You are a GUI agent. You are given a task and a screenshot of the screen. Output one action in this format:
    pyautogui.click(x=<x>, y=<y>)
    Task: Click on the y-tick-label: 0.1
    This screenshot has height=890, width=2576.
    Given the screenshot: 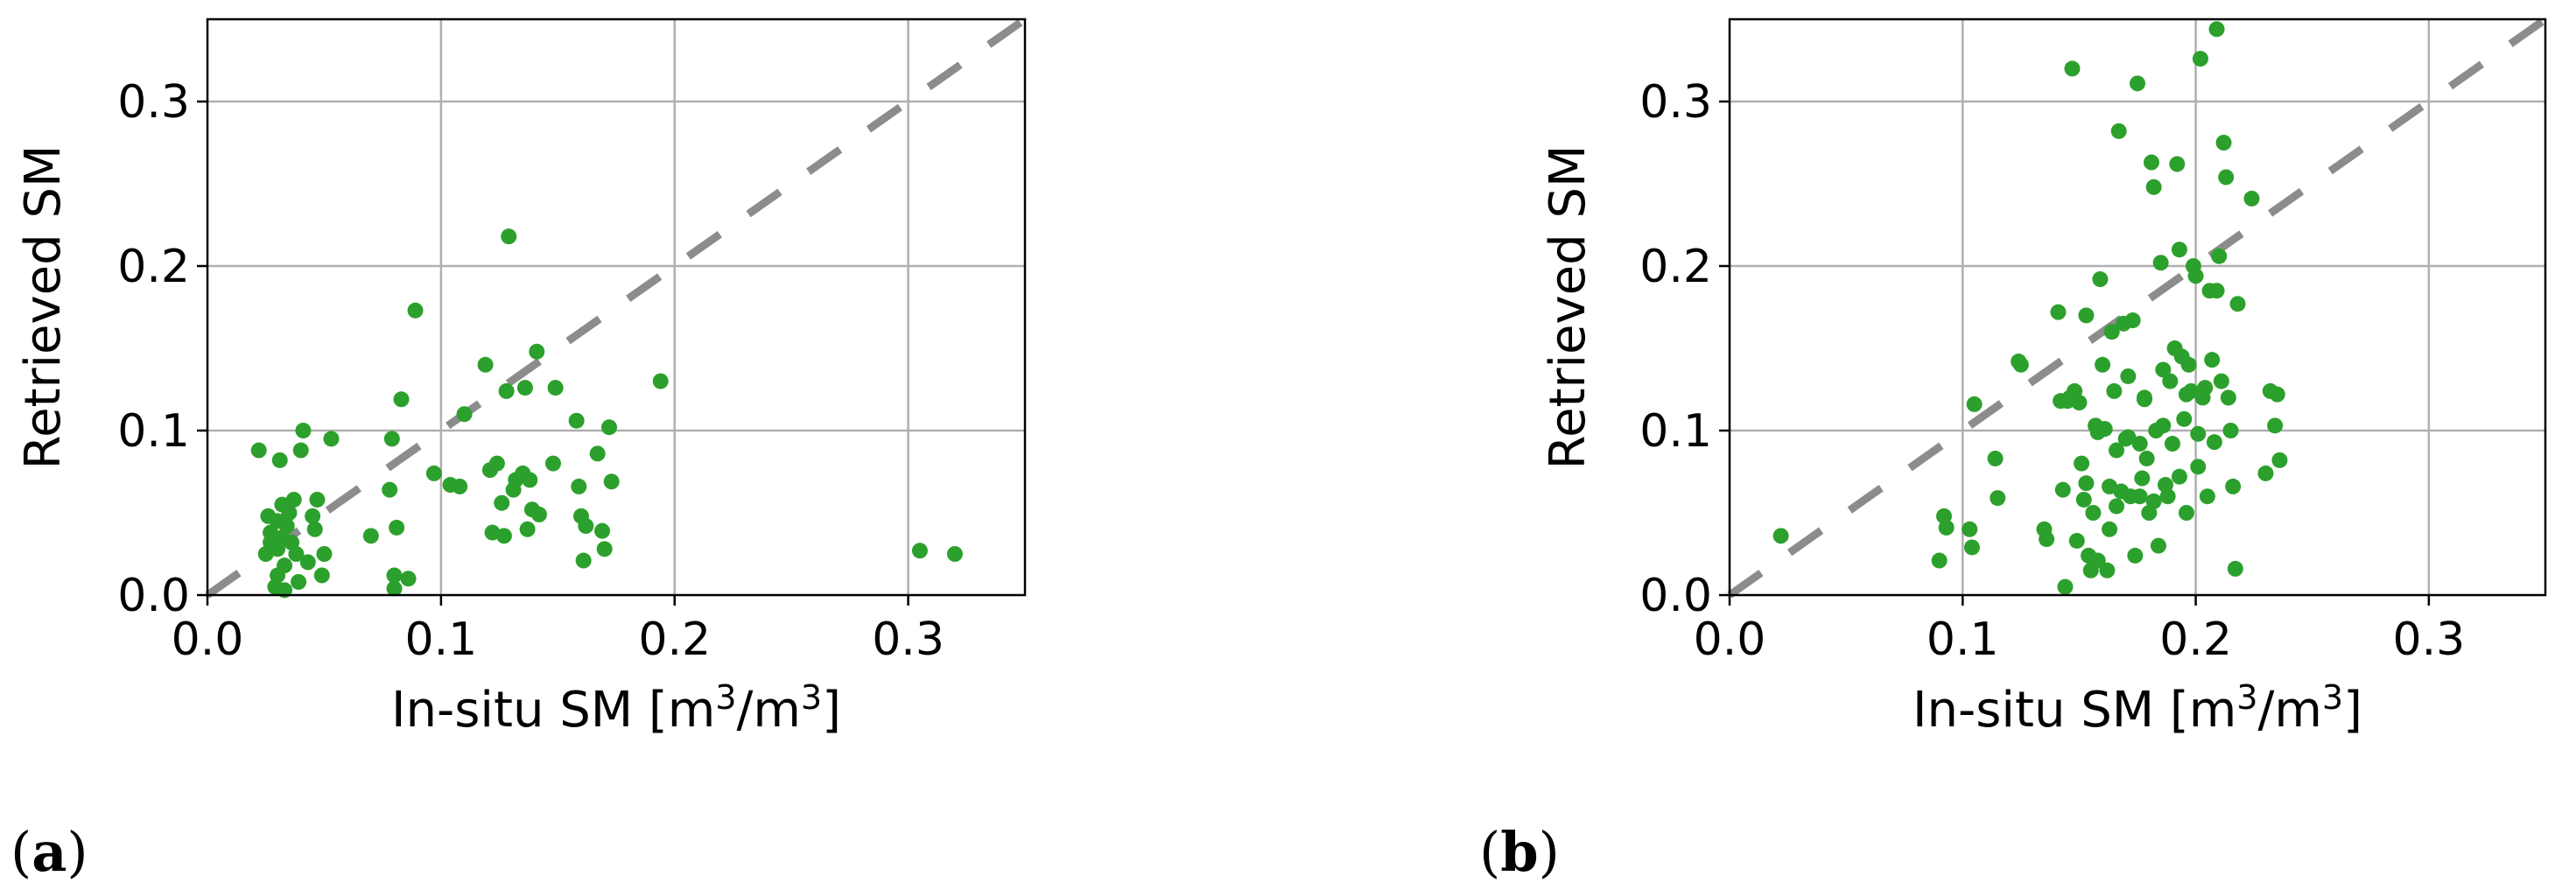 What is the action you would take?
    pyautogui.click(x=1675, y=432)
    